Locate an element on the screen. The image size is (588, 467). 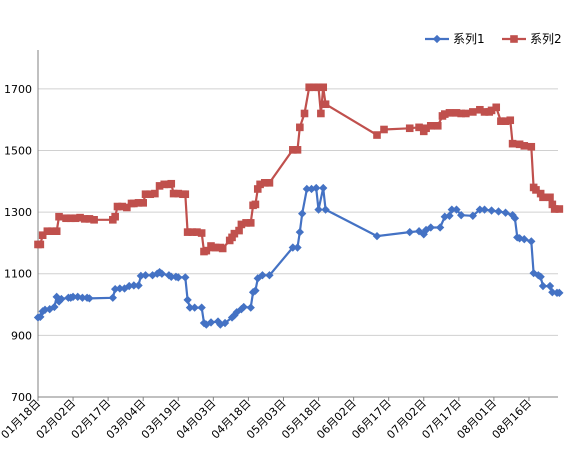
y-tick-label: 1700 is located at coordinates (18, 89).